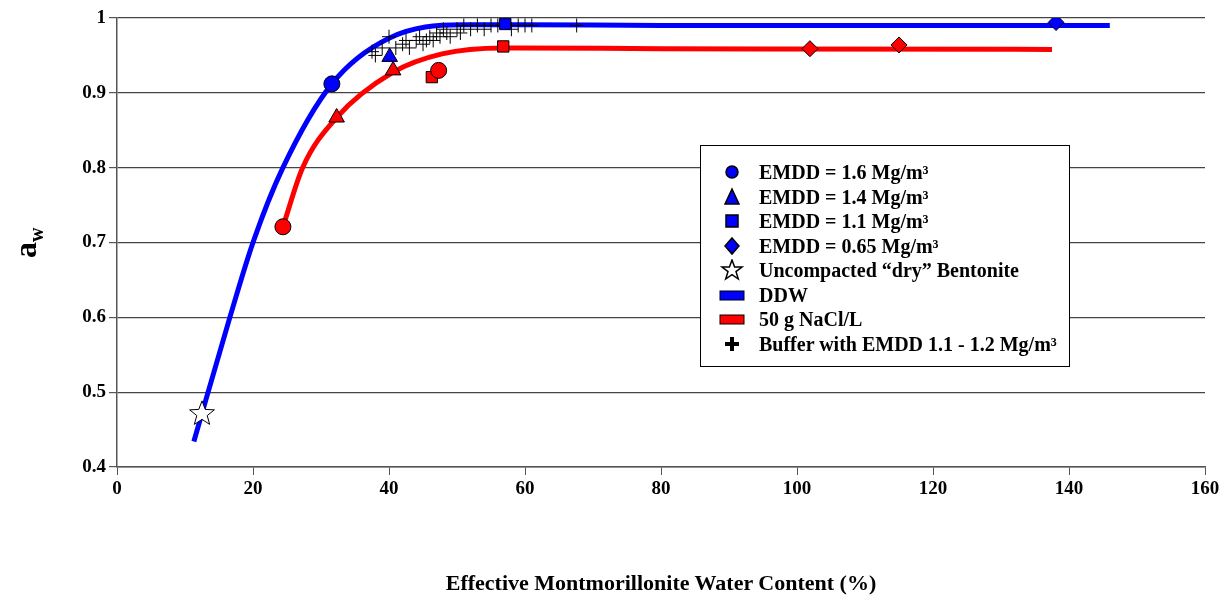  What do you see at coordinates (253, 488) in the screenshot?
I see `x-tick-label: 20` at bounding box center [253, 488].